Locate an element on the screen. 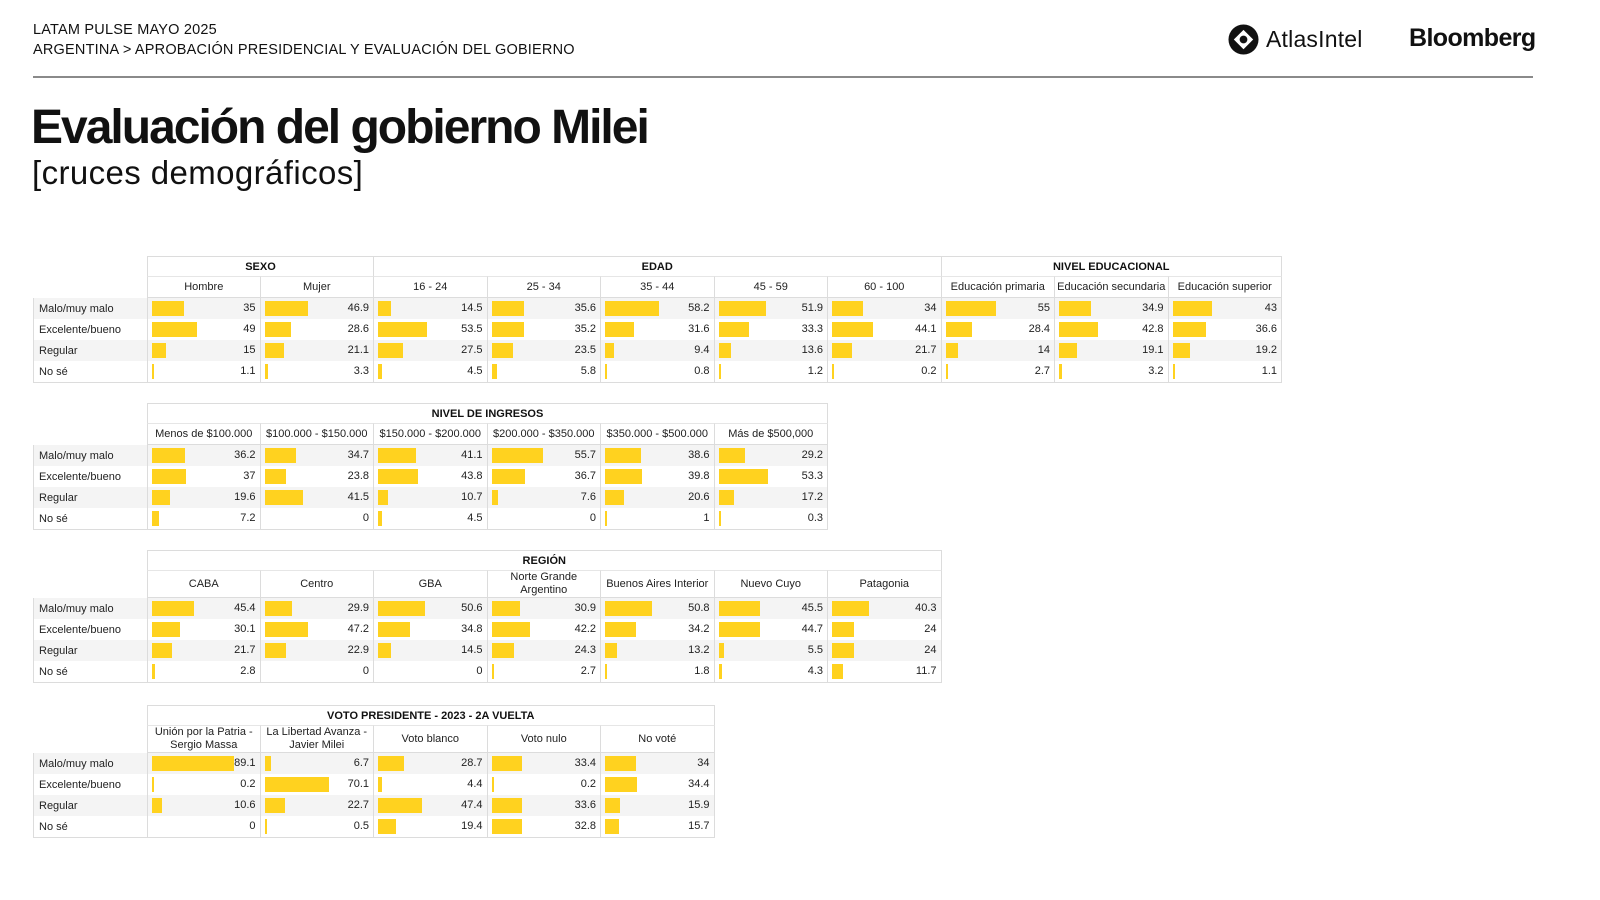  page-subtitle: [cruces demográficos] is located at coordinates (198, 172).